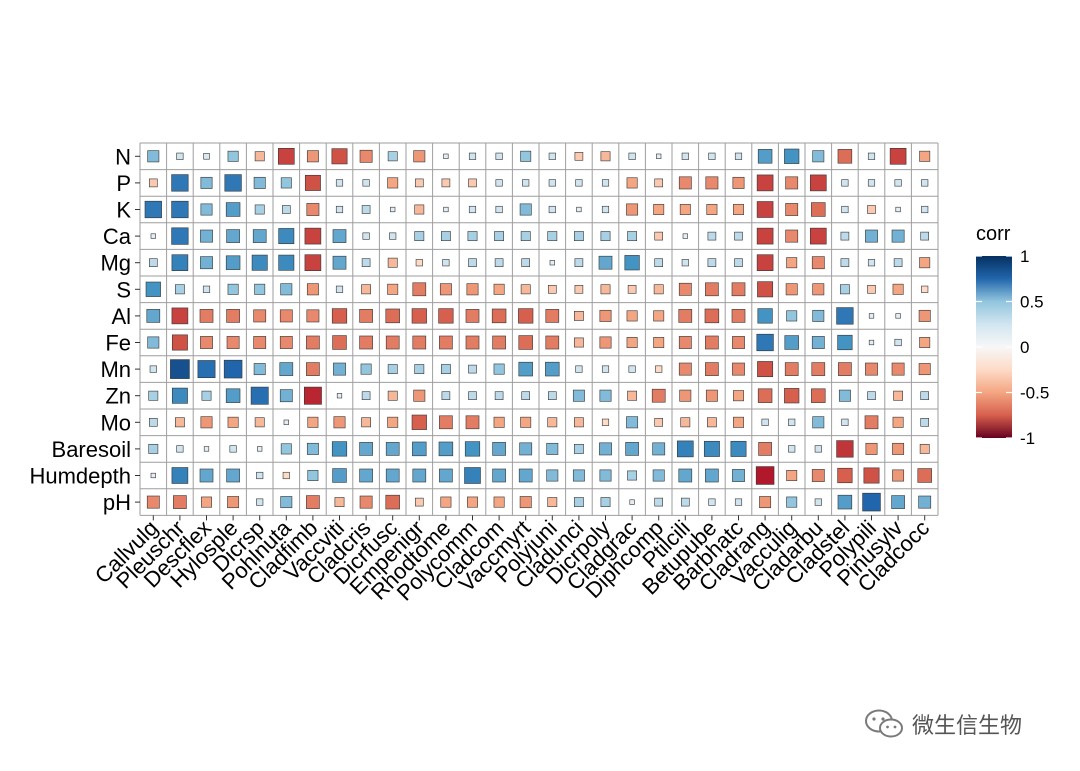 The height and width of the screenshot is (771, 1080). Describe the element at coordinates (117, 502) in the screenshot. I see `y-tick-label: pH` at that location.